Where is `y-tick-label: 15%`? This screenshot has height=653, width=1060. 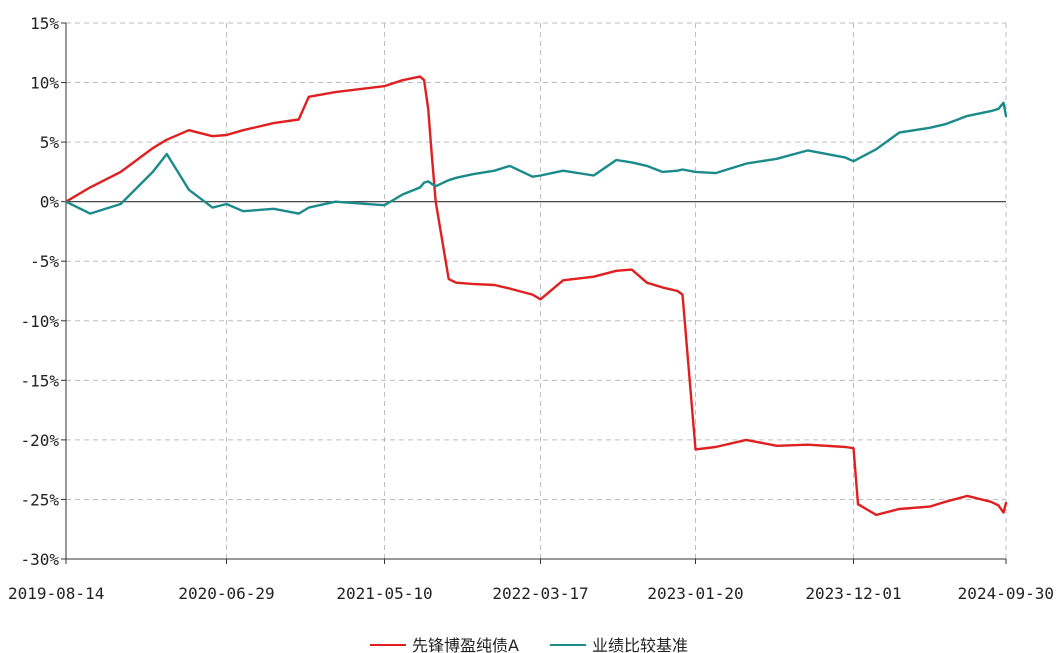
y-tick-label: 15% is located at coordinates (44, 23).